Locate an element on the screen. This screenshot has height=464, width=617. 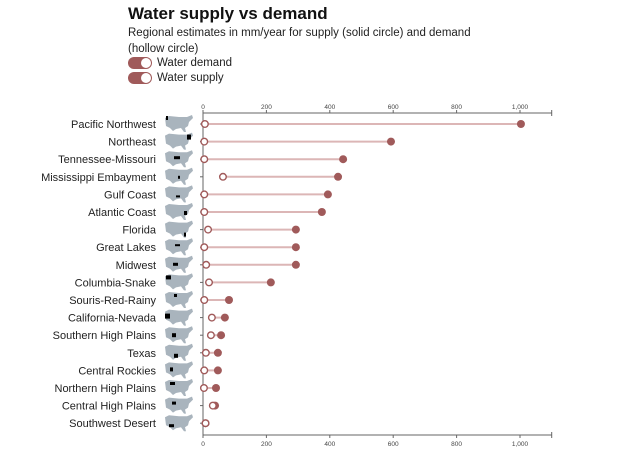
region-label: Atlantic Coast is located at coordinates (122, 213).